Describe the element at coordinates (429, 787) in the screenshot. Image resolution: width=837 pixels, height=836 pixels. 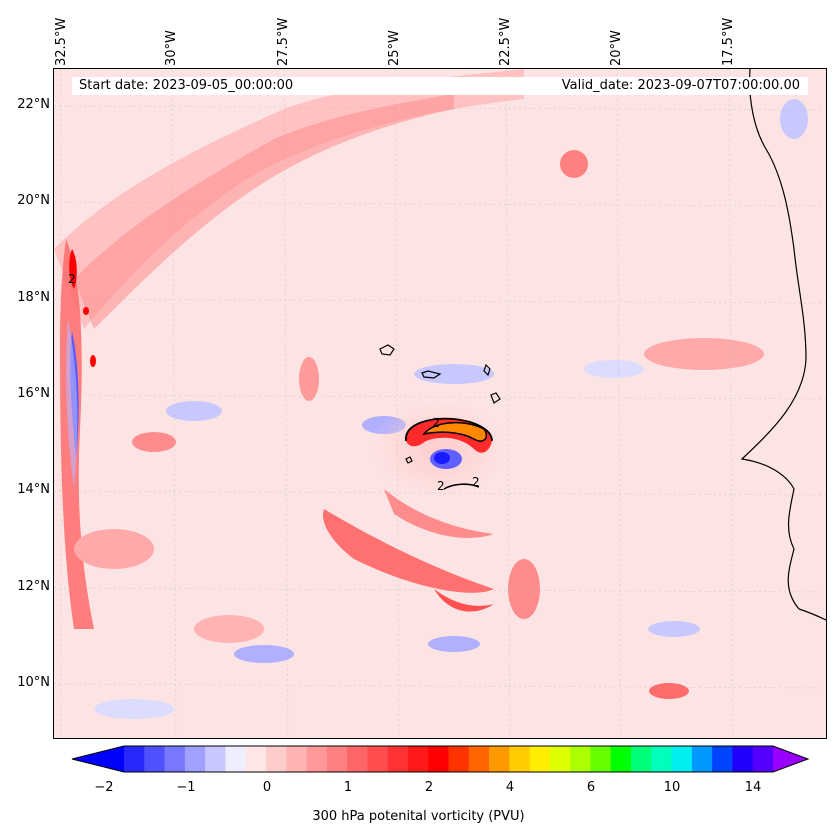
I see `colorbar-tick: 2` at that location.